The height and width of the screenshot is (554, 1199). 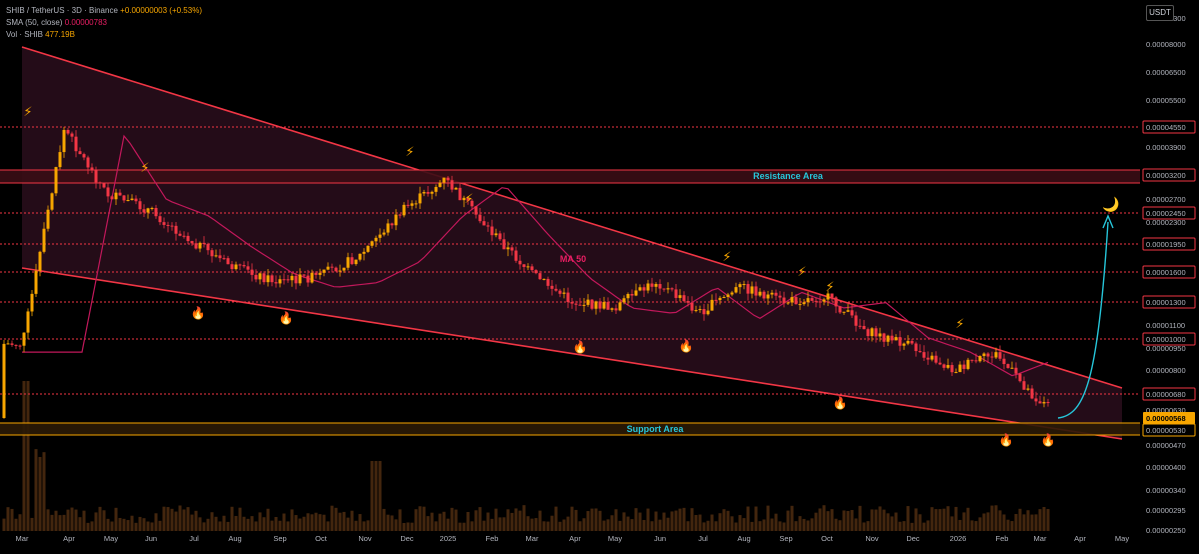 I want to click on volume-legend-label: Vol · SHIB, so click(x=24, y=34).